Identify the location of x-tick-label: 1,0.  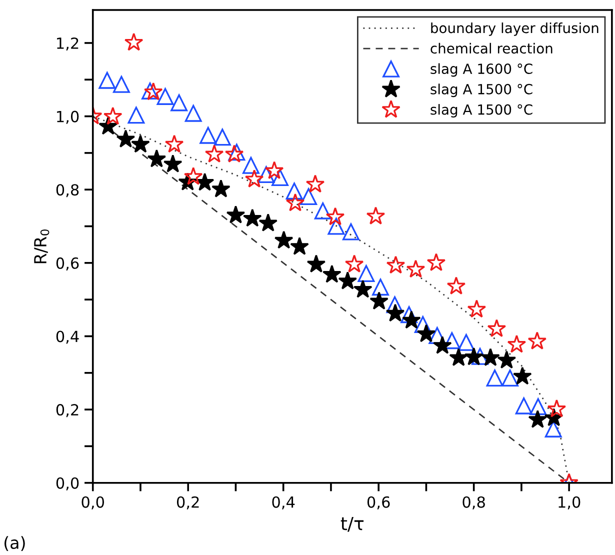
(569, 503).